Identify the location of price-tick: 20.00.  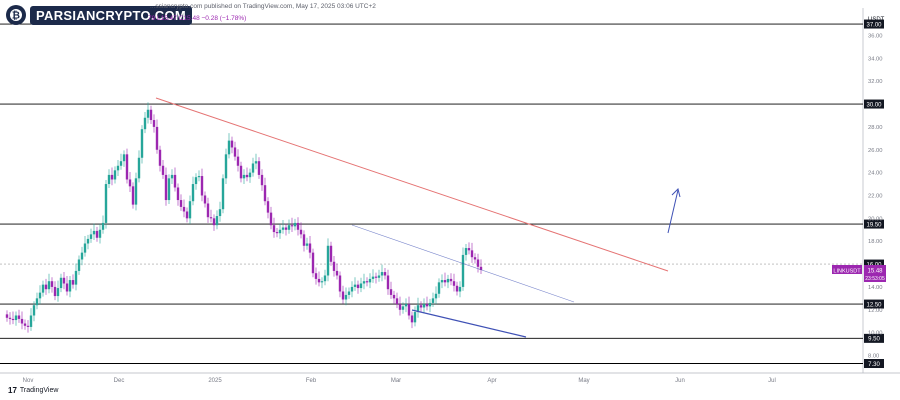
(875, 219).